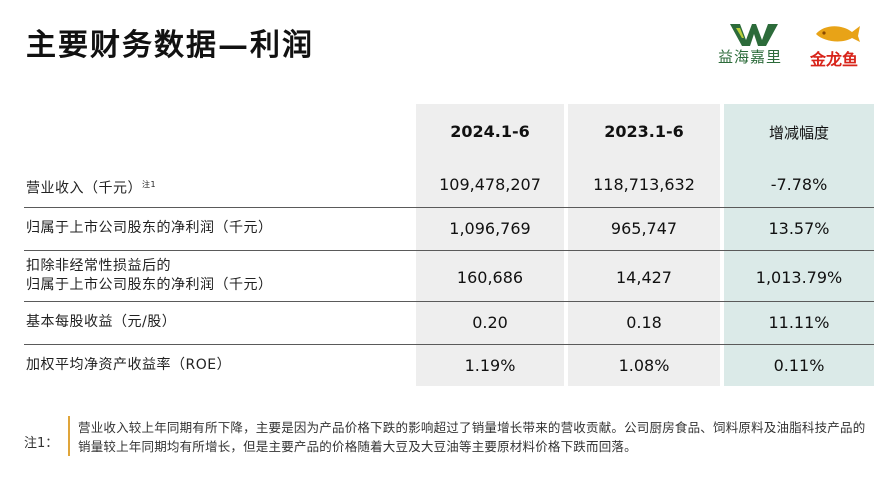  What do you see at coordinates (644, 184) in the screenshot?
I see `revenue-2023: 118,713,632` at bounding box center [644, 184].